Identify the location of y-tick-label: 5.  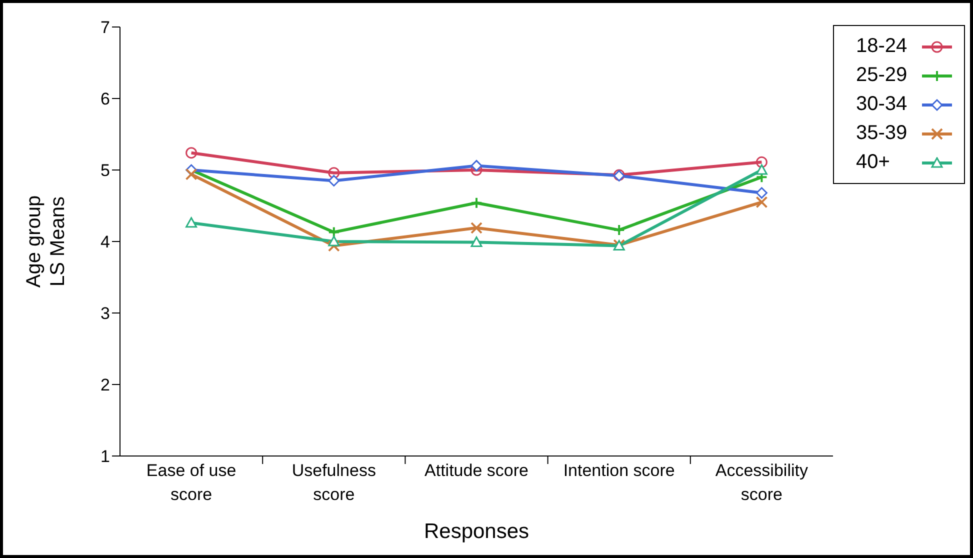
(105, 170).